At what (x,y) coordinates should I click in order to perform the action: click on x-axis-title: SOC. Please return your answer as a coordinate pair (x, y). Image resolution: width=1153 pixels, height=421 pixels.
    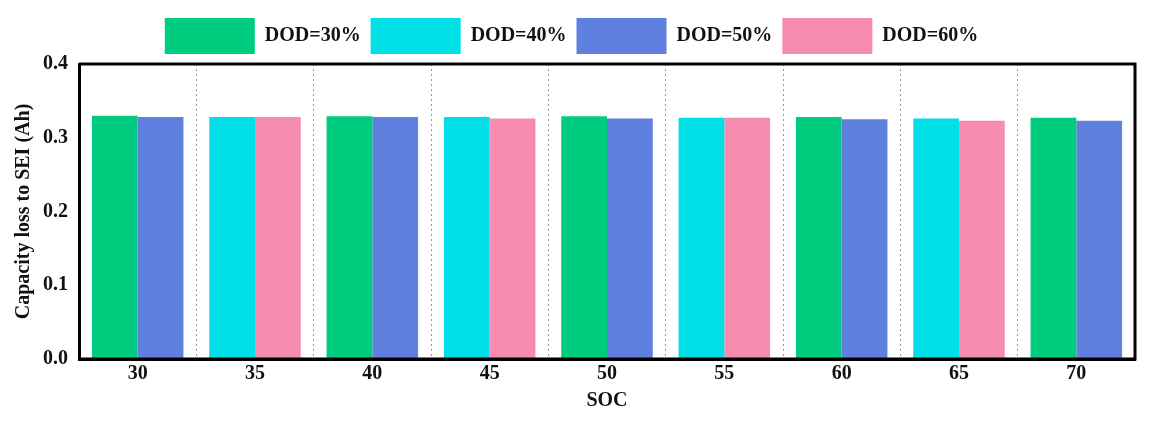
    Looking at the image, I should click on (607, 399).